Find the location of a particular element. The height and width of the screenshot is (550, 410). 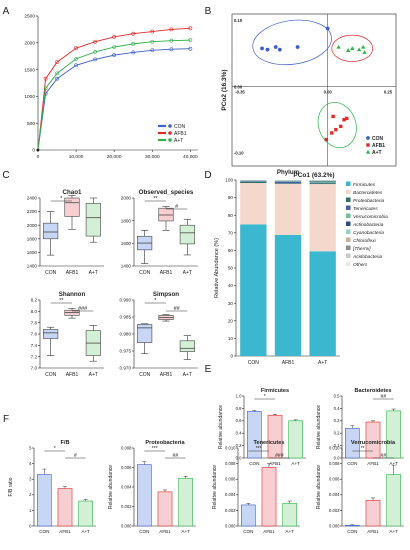

box-A+T is located at coordinates (187, 346).